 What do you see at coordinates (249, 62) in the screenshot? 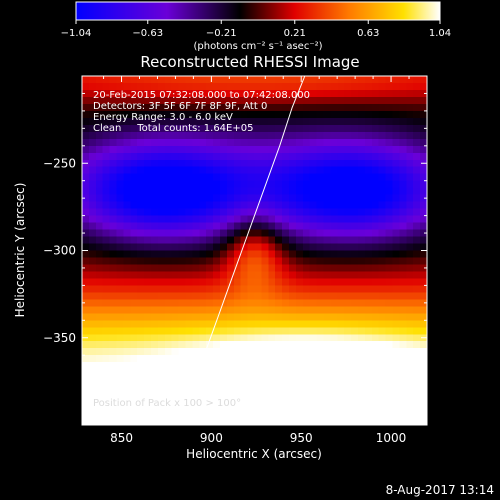
I see `chart-title: Reconstructed RHESSI Image` at bounding box center [249, 62].